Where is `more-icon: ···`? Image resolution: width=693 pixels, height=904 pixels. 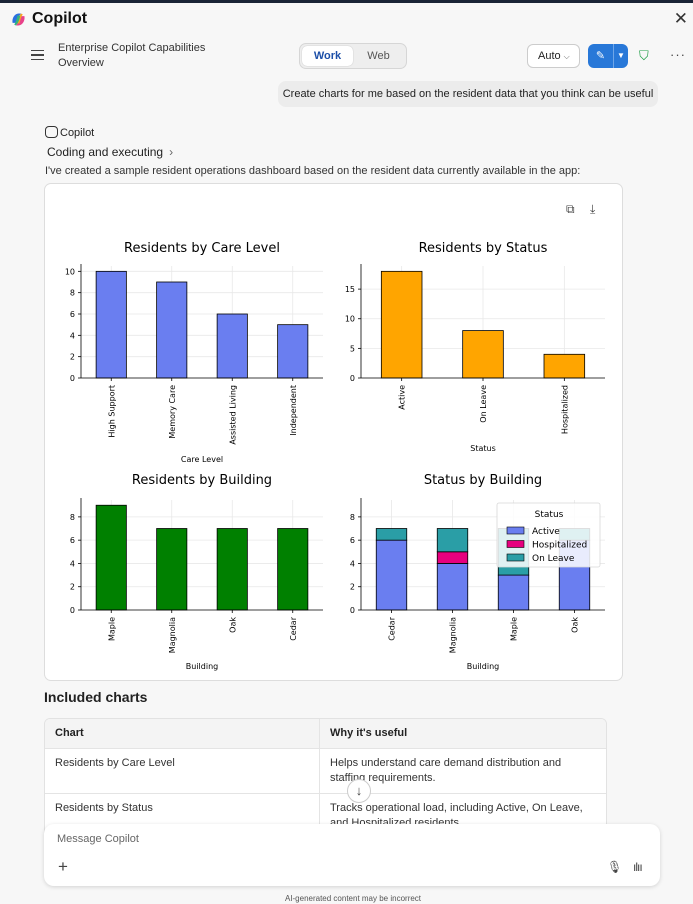
more-icon: ··· is located at coordinates (678, 54).